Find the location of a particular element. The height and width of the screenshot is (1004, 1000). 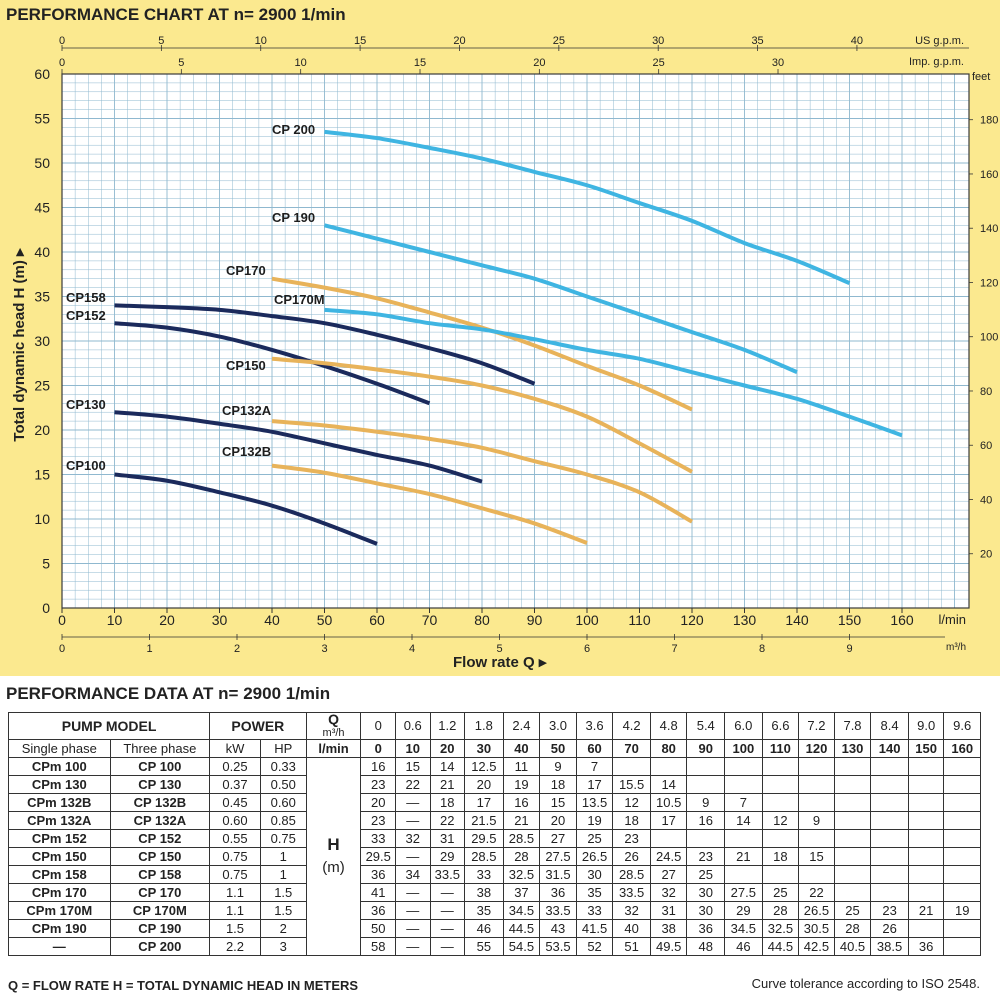

three-phase-model: CP 158 is located at coordinates (160, 874).